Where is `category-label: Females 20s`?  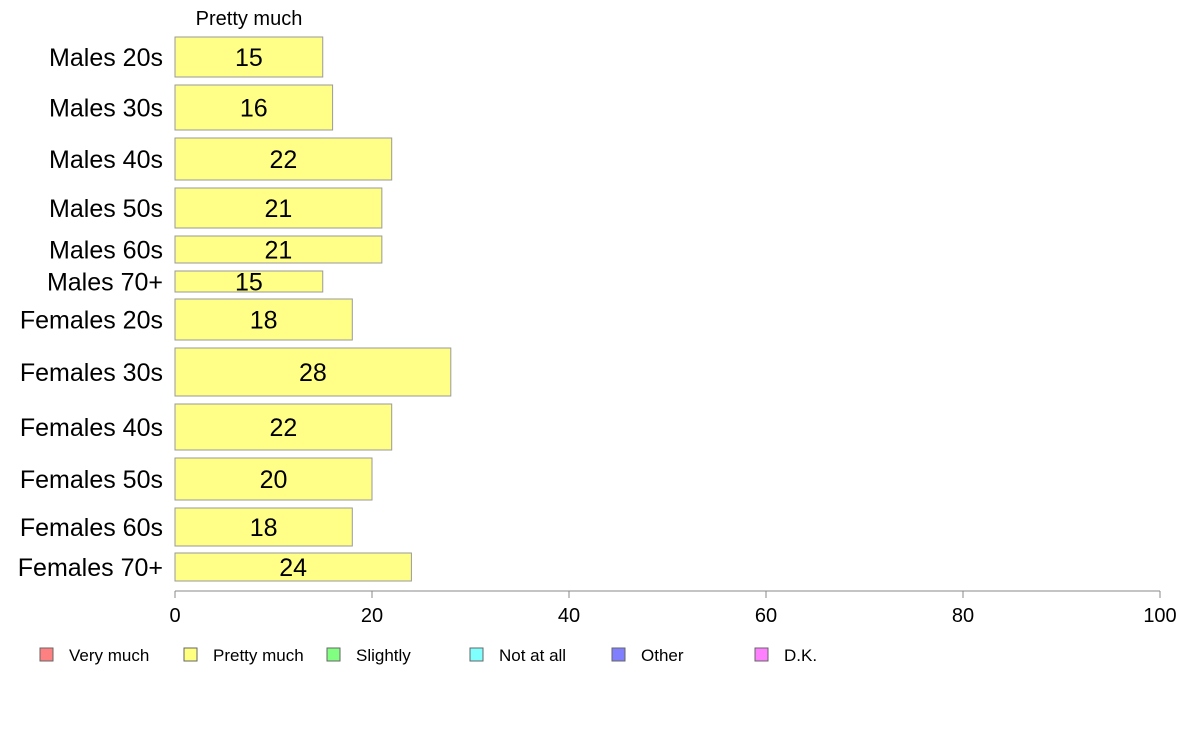 category-label: Females 20s is located at coordinates (91, 321).